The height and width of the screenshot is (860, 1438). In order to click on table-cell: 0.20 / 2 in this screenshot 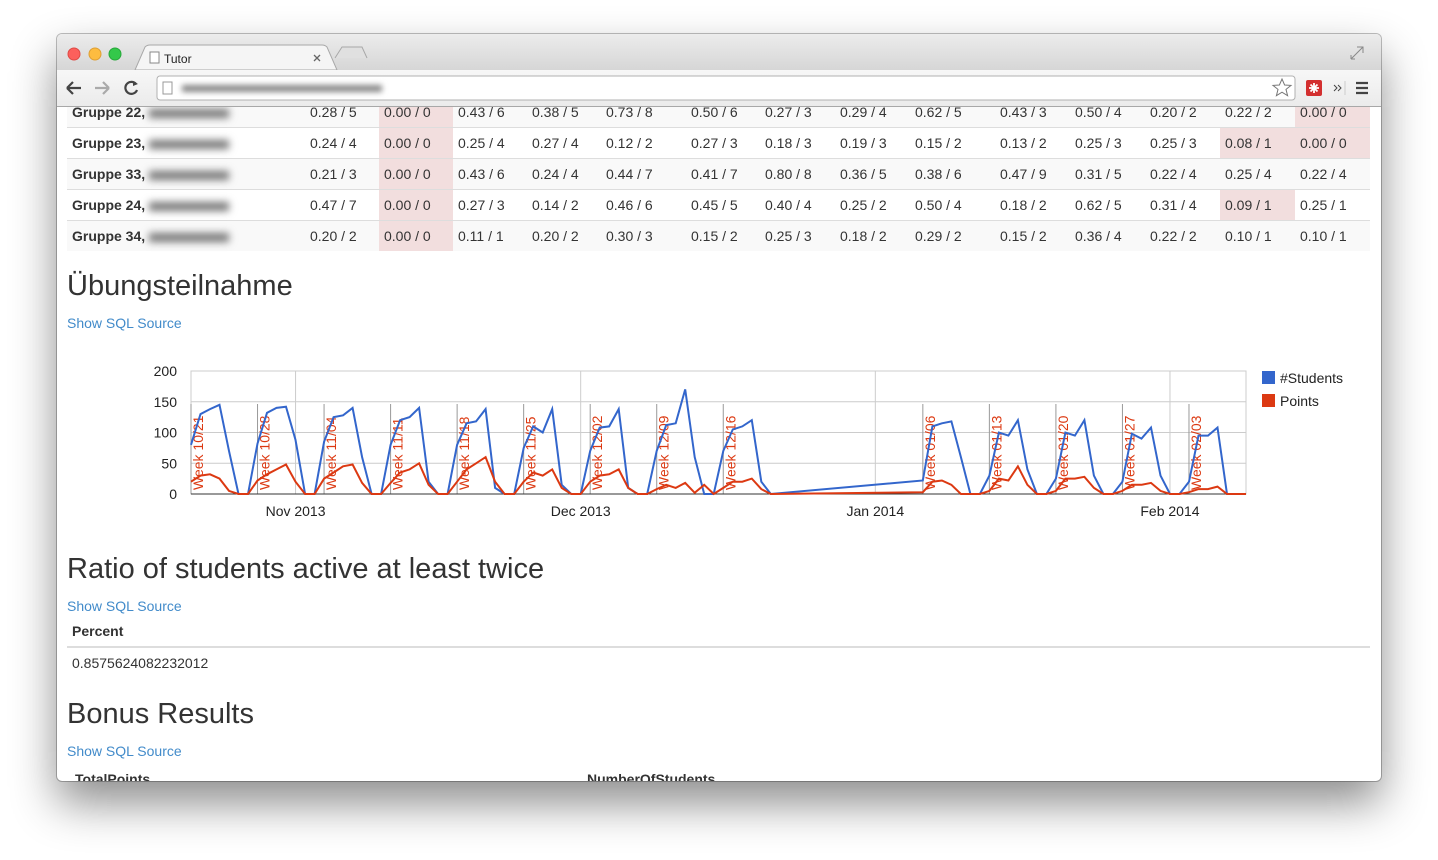, I will do `click(564, 235)`.